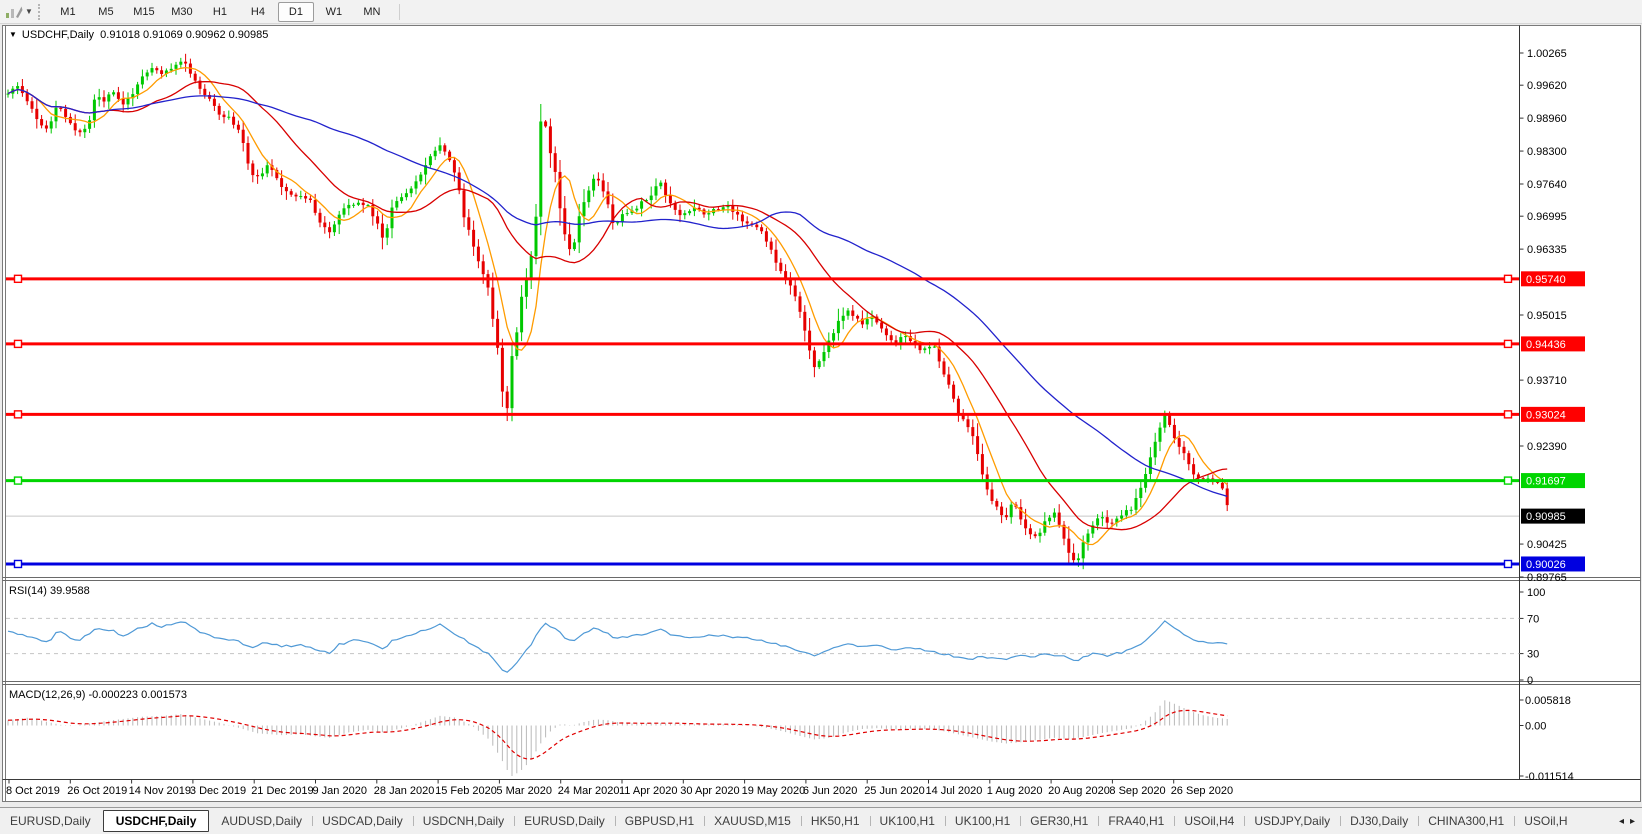  I want to click on chart-symbol-period: USDCHF,Daily, so click(58, 35).